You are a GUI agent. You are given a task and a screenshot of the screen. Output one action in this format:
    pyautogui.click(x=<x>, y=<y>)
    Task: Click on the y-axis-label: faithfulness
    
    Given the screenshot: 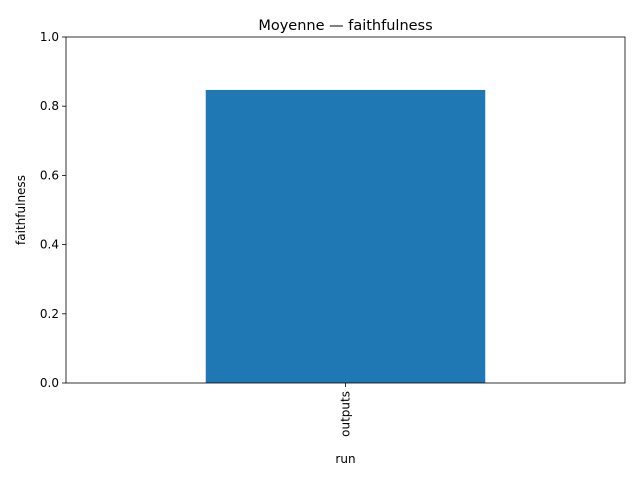 What is the action you would take?
    pyautogui.click(x=21, y=210)
    